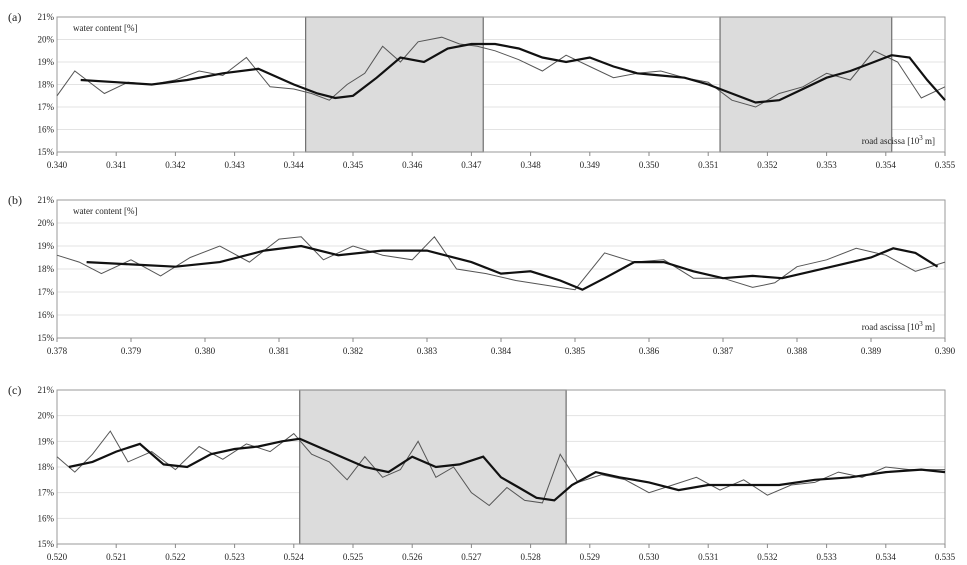  Describe the element at coordinates (471, 557) in the screenshot. I see `x-tick-label: 0.527` at that location.